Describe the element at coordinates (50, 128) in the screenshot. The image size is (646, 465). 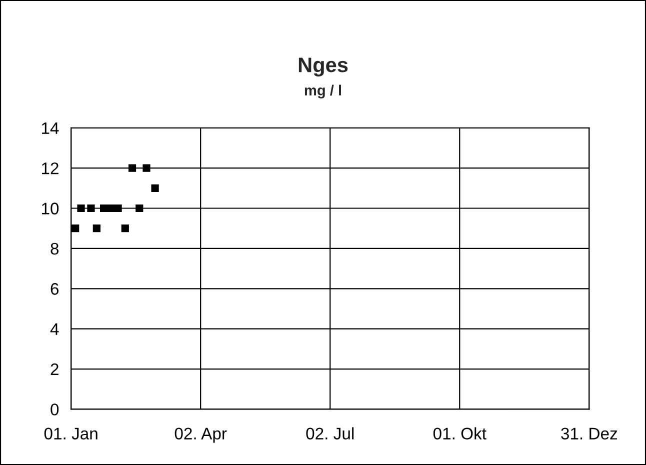
I see `y-tick-label: 14` at that location.